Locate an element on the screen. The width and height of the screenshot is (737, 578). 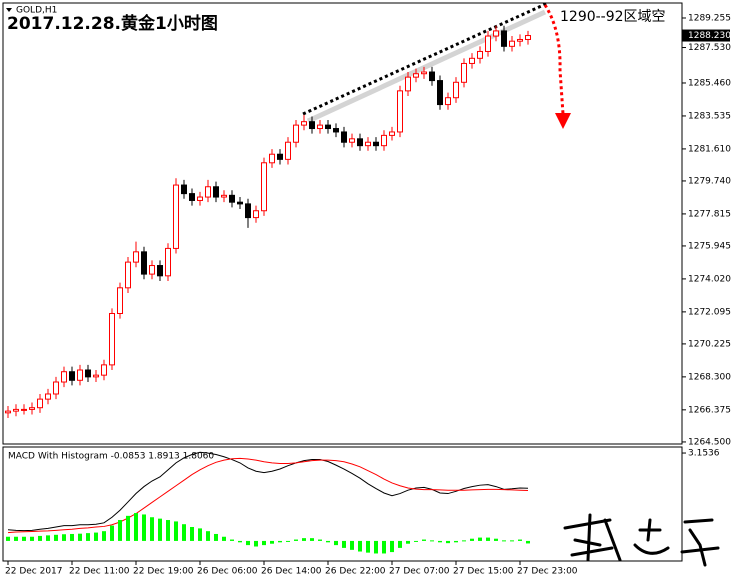
x-tick-label: 26 Dec 14:00 is located at coordinates (291, 572).